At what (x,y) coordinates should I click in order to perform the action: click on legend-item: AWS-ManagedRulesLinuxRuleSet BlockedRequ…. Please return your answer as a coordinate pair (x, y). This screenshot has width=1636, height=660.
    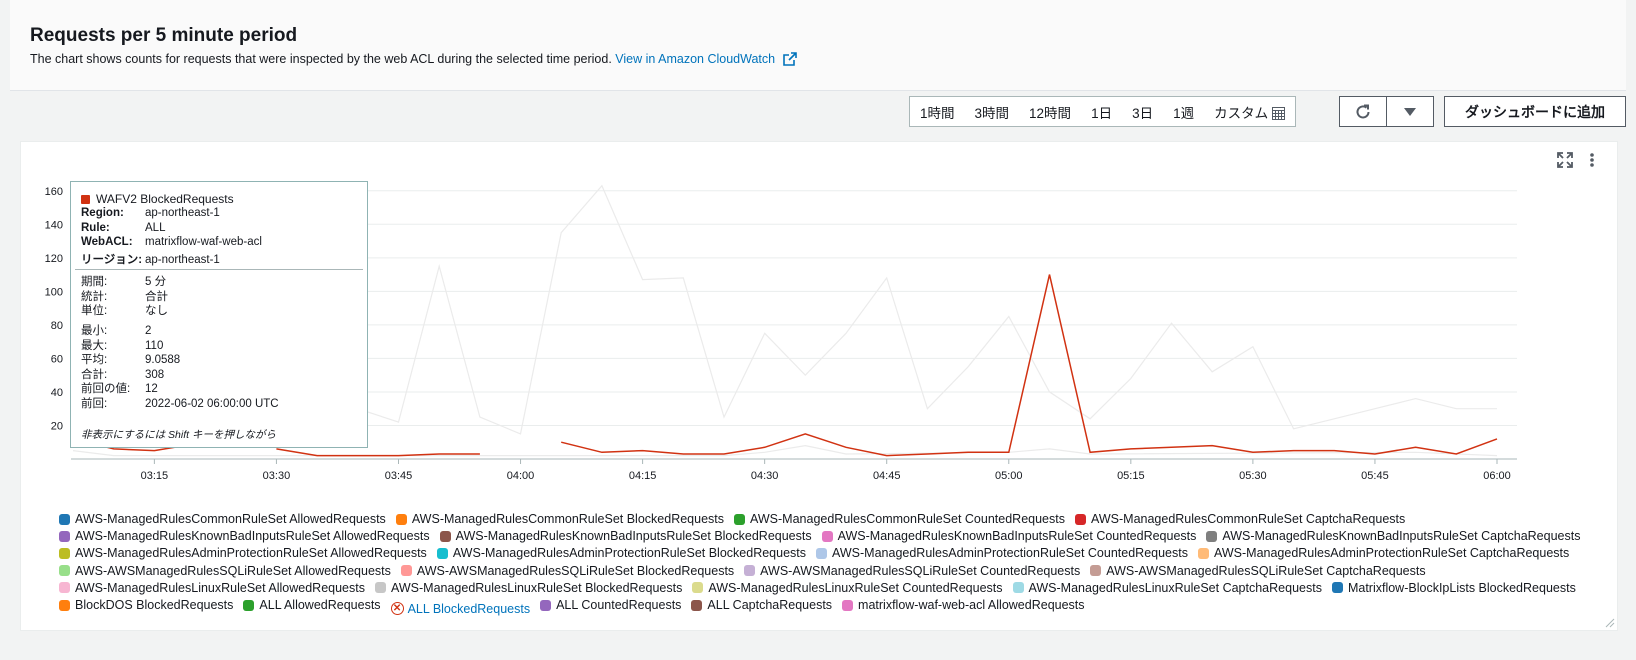
    Looking at the image, I should click on (528, 588).